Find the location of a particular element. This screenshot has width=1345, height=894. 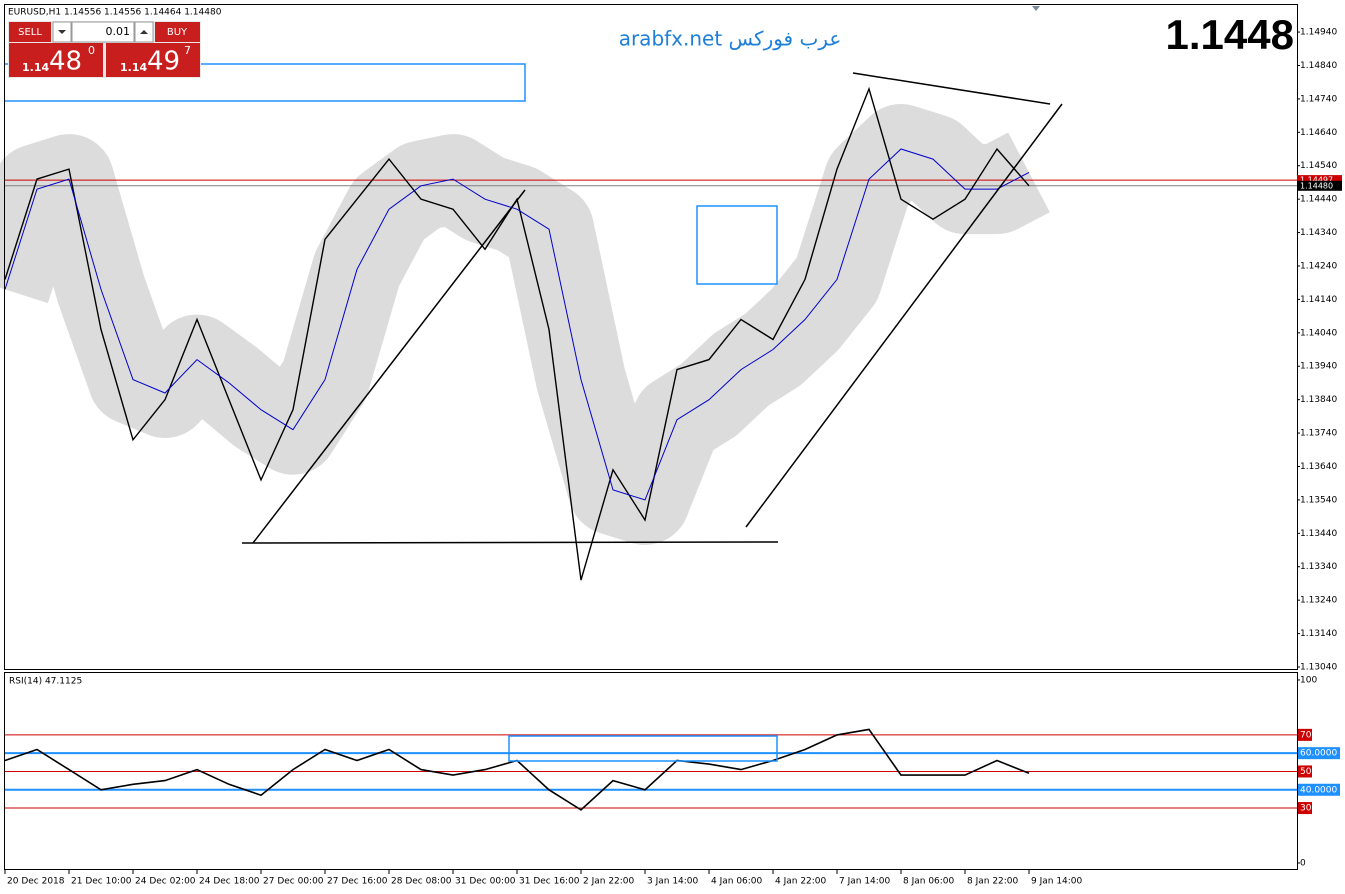

sell-label: SELL is located at coordinates (30, 32).